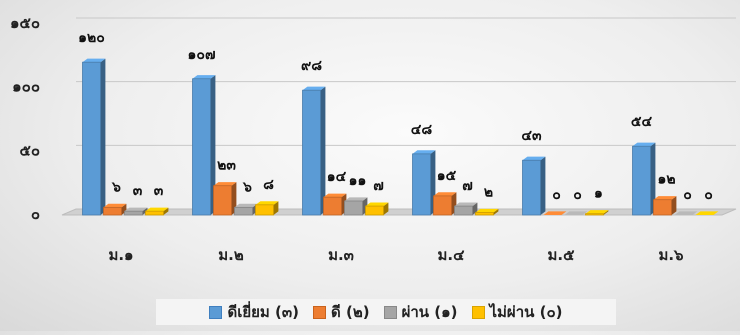 This screenshot has width=740, height=335. I want to click on legend: ดีเยี่ยม (๓) ดี (๒) ผ่าน (๑) ไม่ผ่าน (๐), so click(386, 312).